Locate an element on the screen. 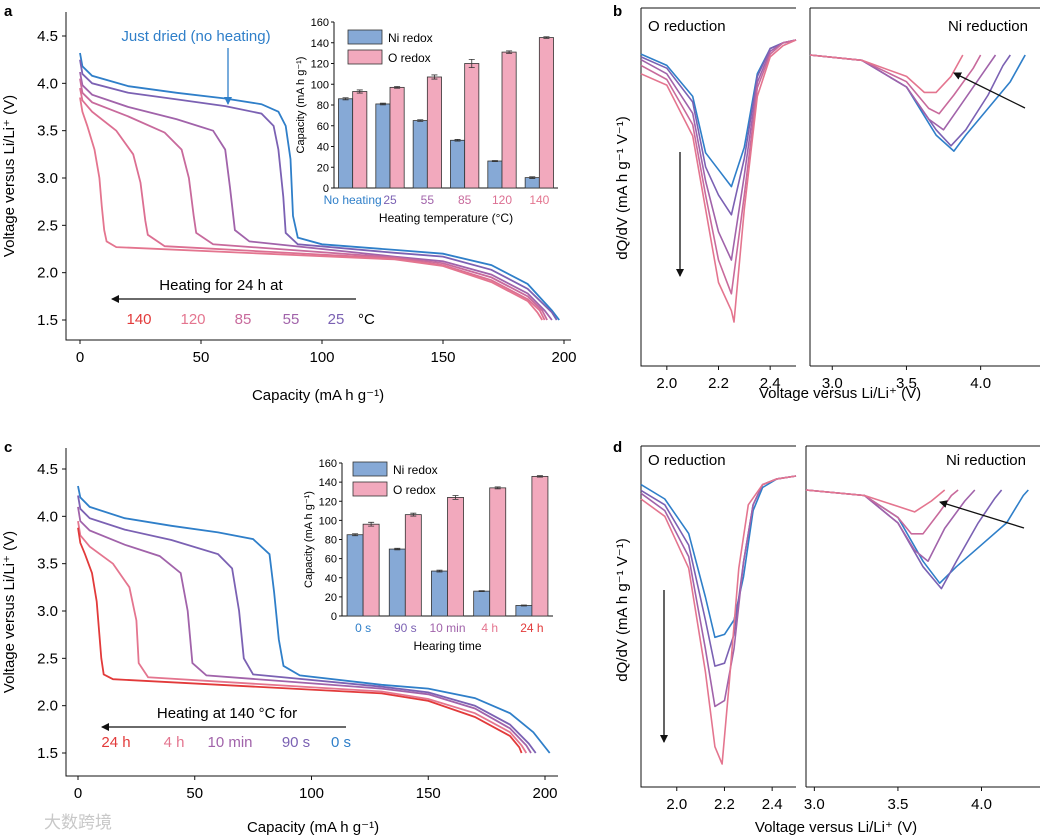 Image resolution: width=1040 pixels, height=837 pixels. temperature-labels: 140 120 85 55 25 °C is located at coordinates (250, 319).